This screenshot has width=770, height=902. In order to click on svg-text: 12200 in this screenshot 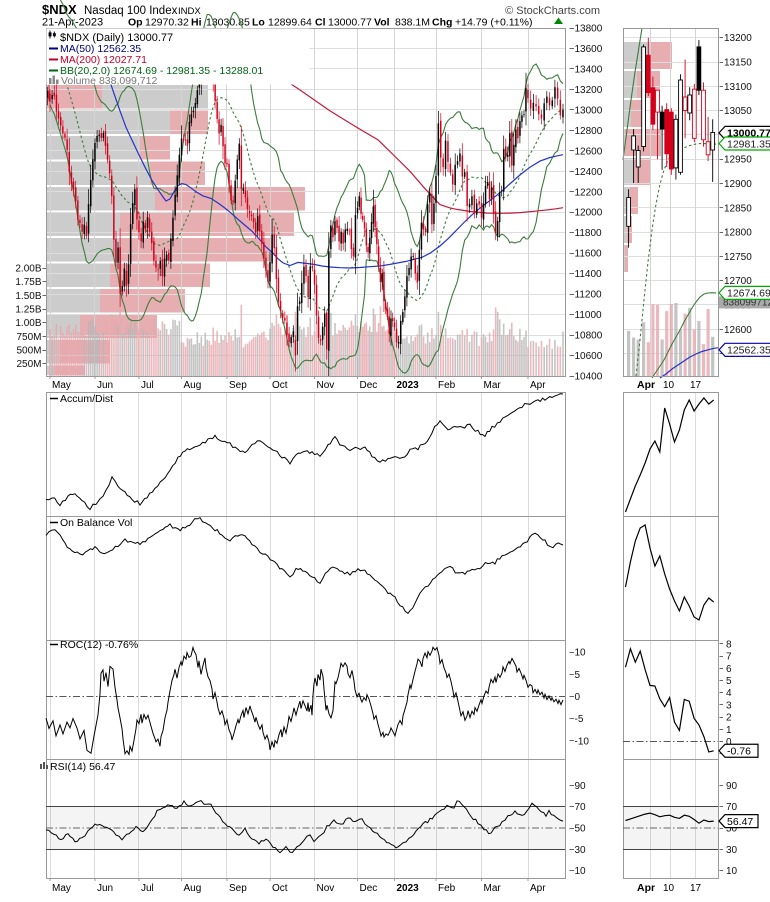, I will do `click(589, 192)`.